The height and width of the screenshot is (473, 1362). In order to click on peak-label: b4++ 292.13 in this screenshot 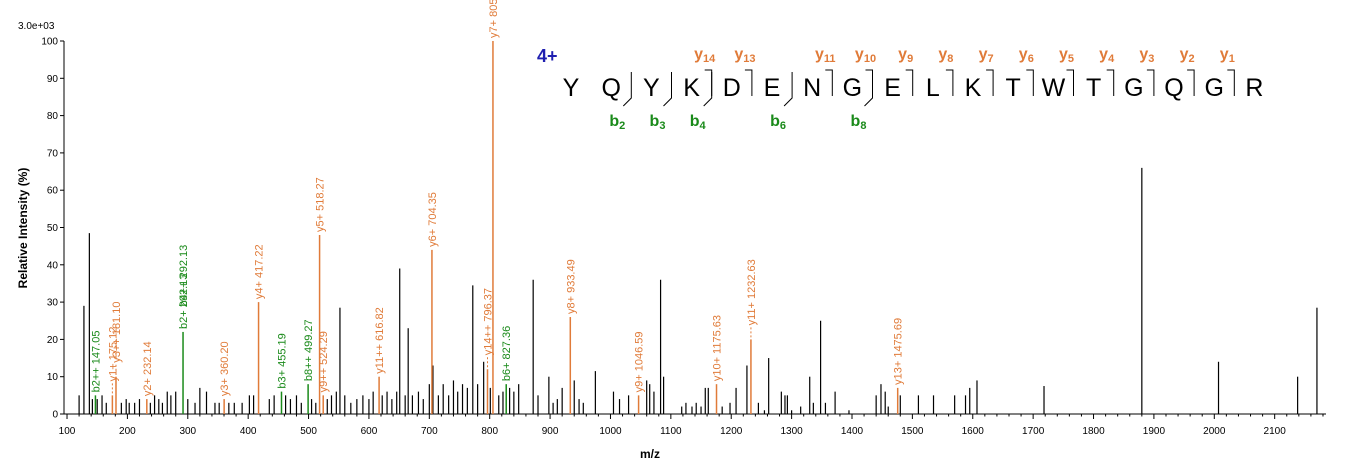, I will do `click(184, 276)`.